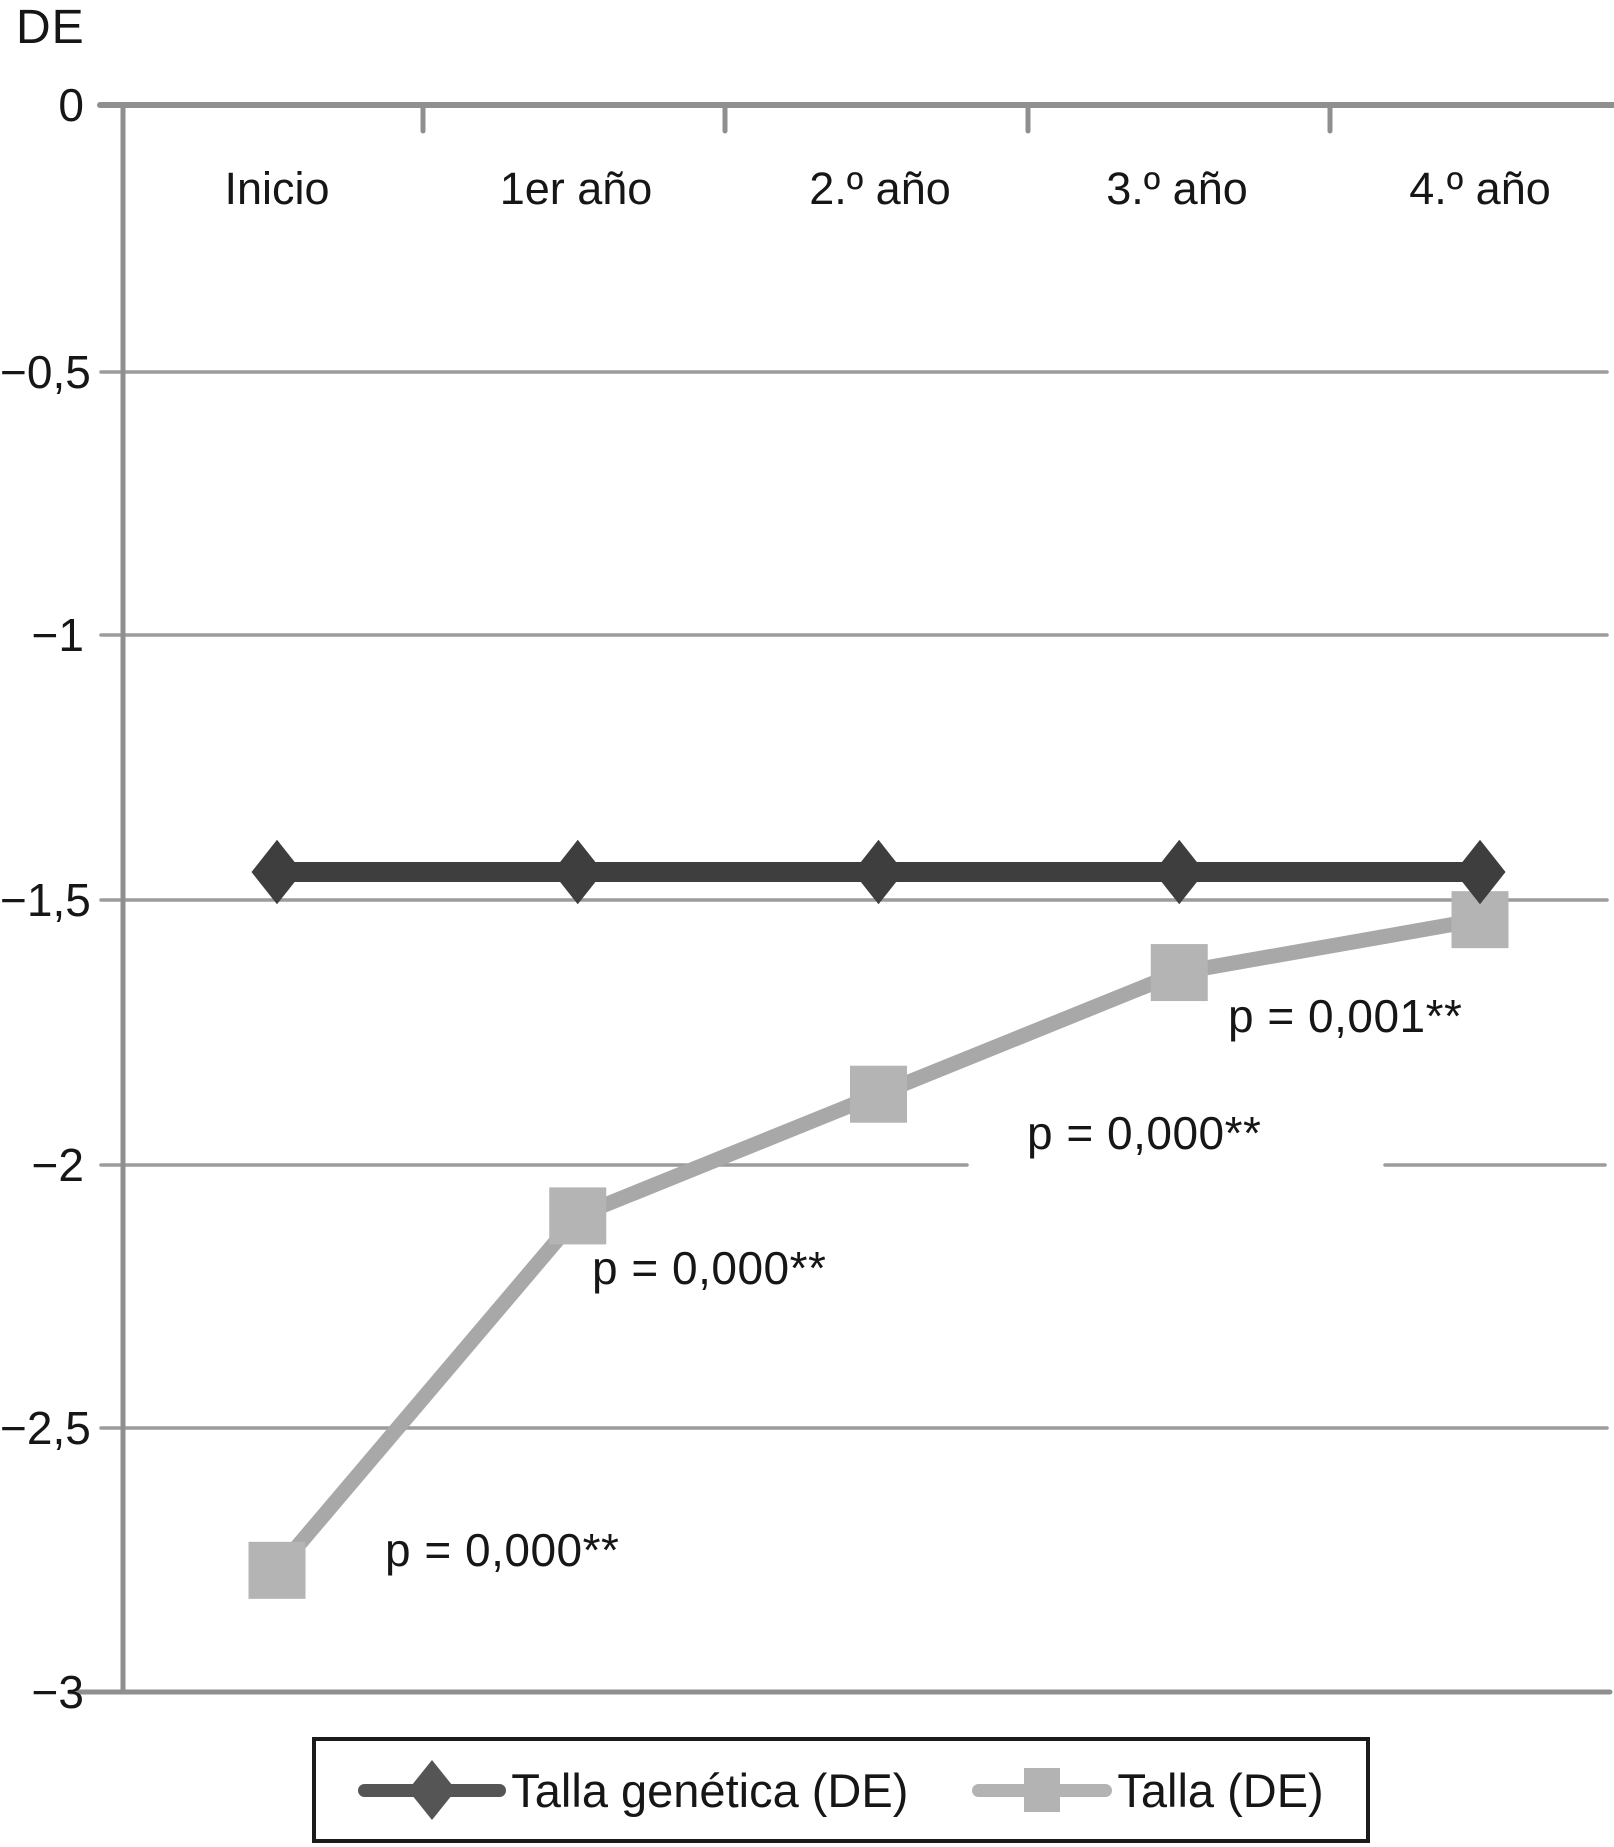 Image resolution: width=1614 pixels, height=1847 pixels. I want to click on y-tick-label-2: −2, so click(57, 1165).